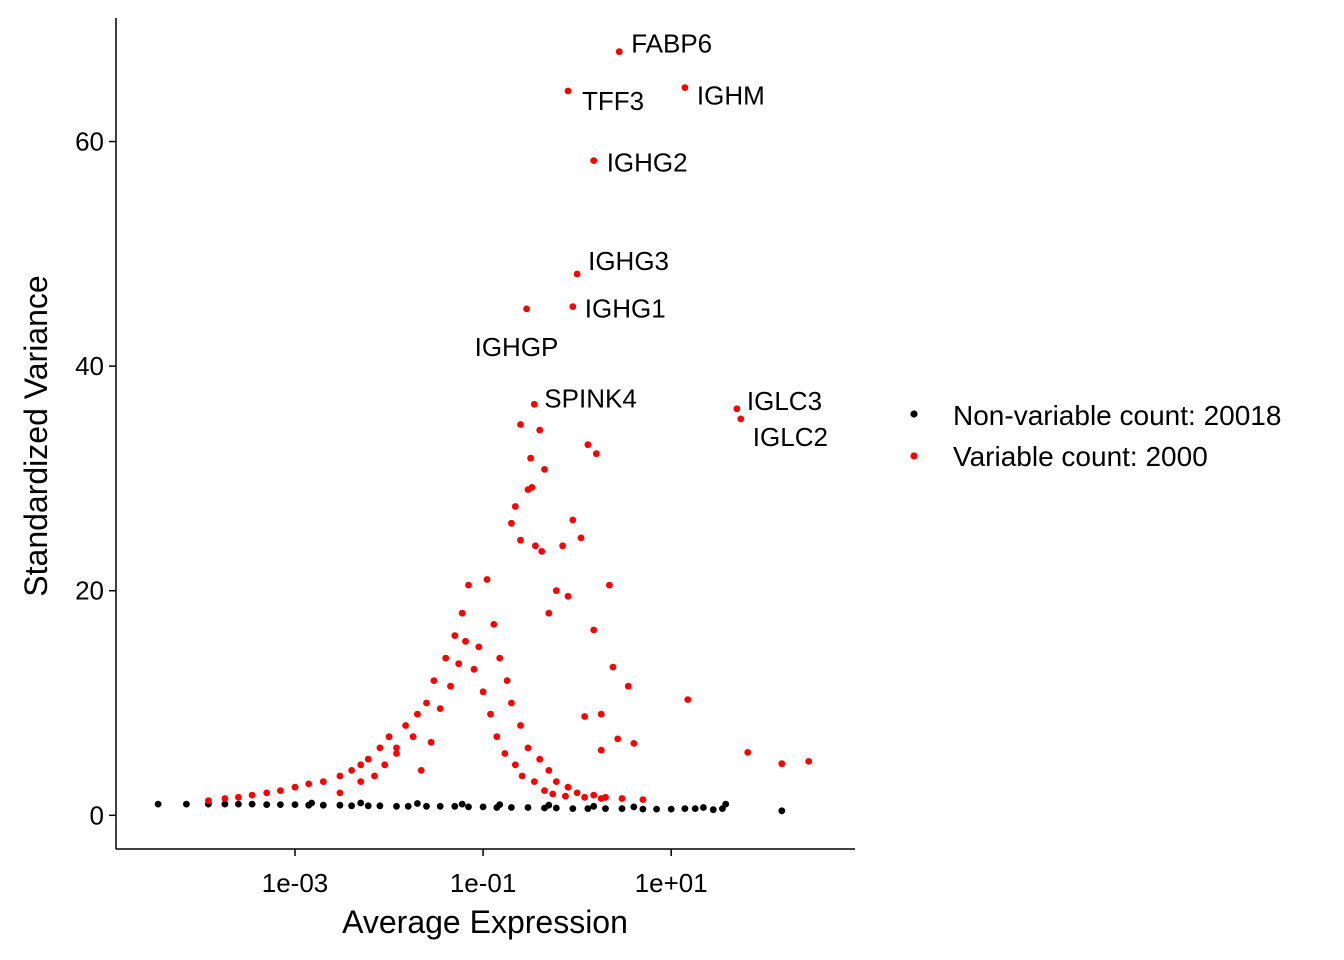 This screenshot has height=960, width=1344. I want to click on gene-label: IGHG3, so click(628, 261).